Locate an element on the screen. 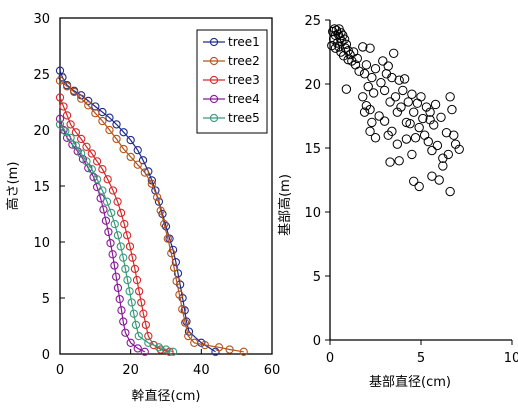 The image size is (518, 412). left-y-tick-label: 15 is located at coordinates (41, 187).